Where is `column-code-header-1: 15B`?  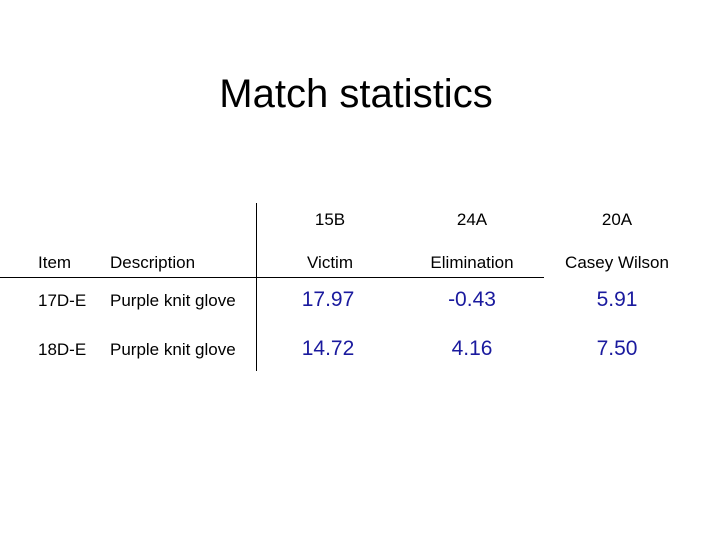 column-code-header-1: 15B is located at coordinates (330, 219).